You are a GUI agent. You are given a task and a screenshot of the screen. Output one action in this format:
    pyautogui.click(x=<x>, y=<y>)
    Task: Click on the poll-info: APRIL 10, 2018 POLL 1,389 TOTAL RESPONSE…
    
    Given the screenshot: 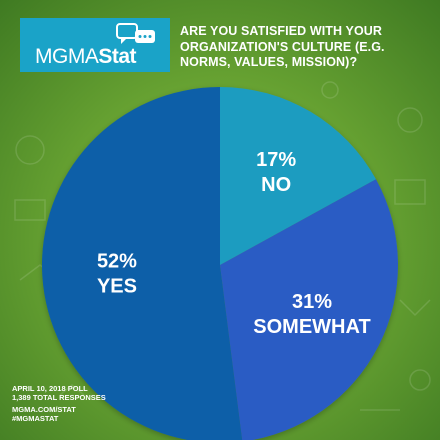 What is the action you would take?
    pyautogui.click(x=82, y=393)
    